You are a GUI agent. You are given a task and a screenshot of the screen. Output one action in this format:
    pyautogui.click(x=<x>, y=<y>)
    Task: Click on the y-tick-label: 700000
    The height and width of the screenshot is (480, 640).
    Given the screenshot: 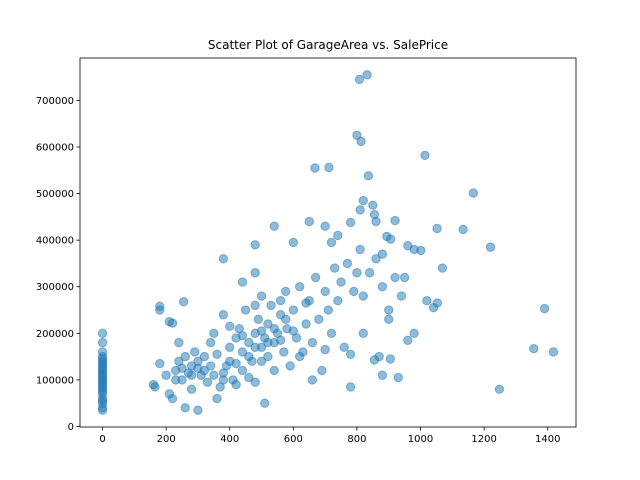 What is the action you would take?
    pyautogui.click(x=55, y=101)
    